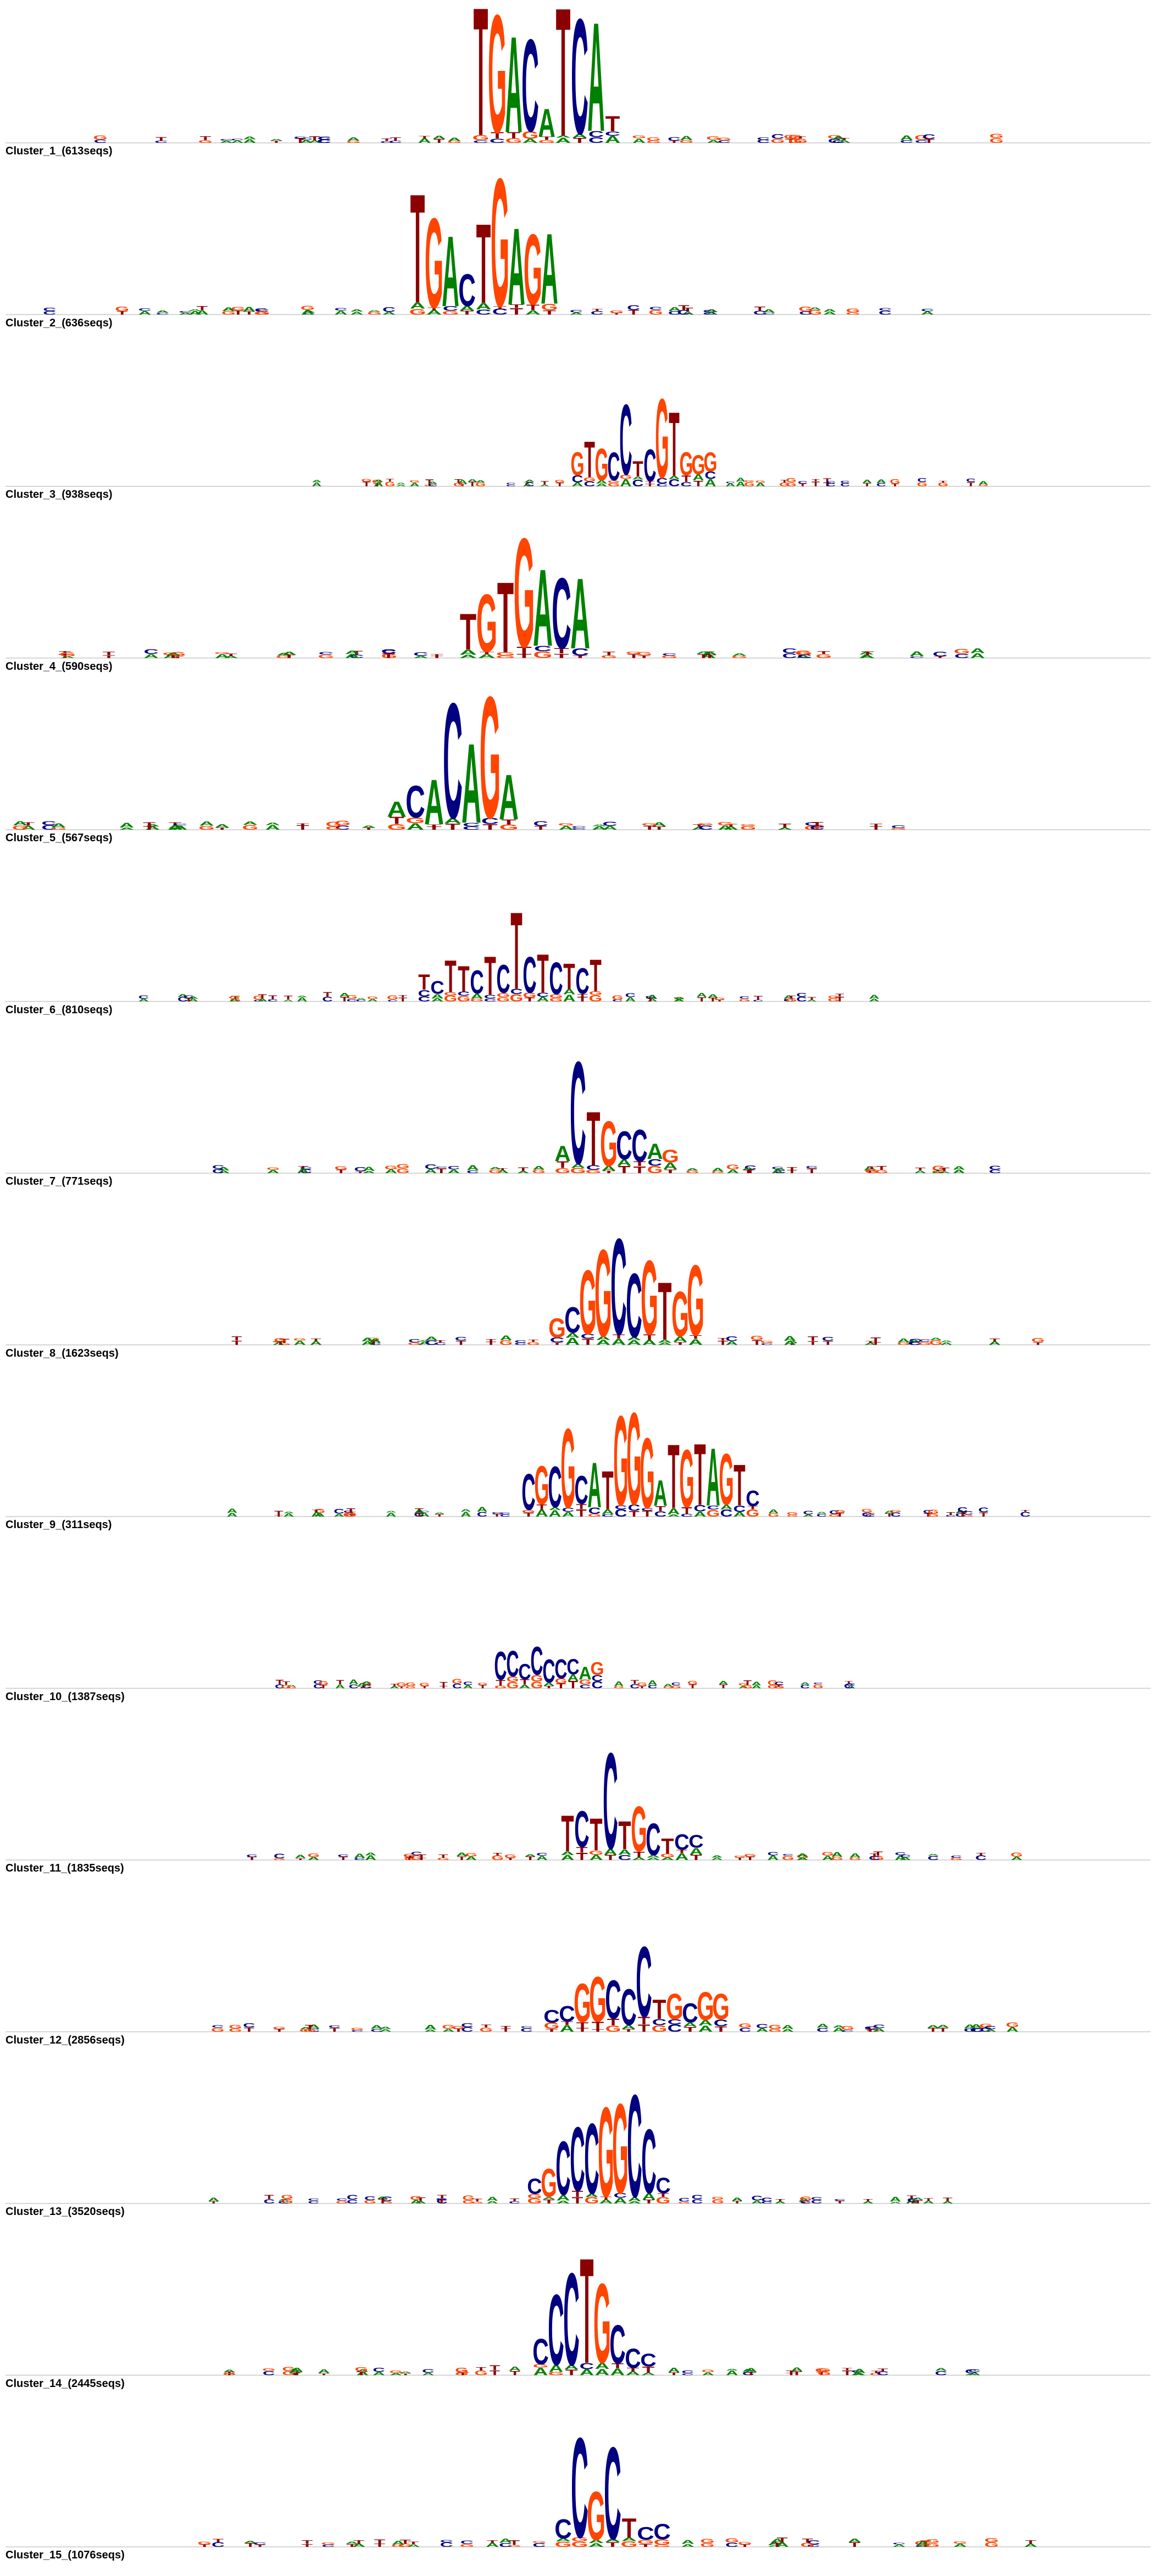  Describe the element at coordinates (65, 2040) in the screenshot. I see `cluster-label: Cluster_12_(2856seqs)` at that location.